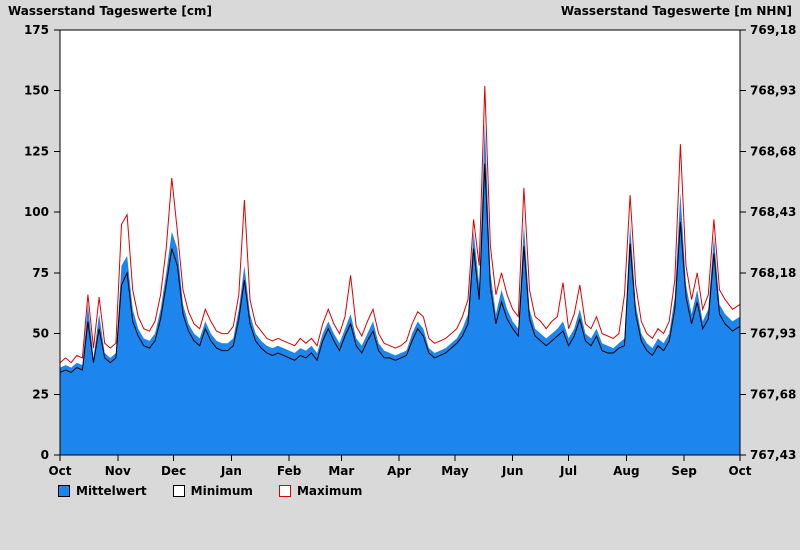  Describe the element at coordinates (626, 471) in the screenshot. I see `x-tick-label: Aug` at that location.